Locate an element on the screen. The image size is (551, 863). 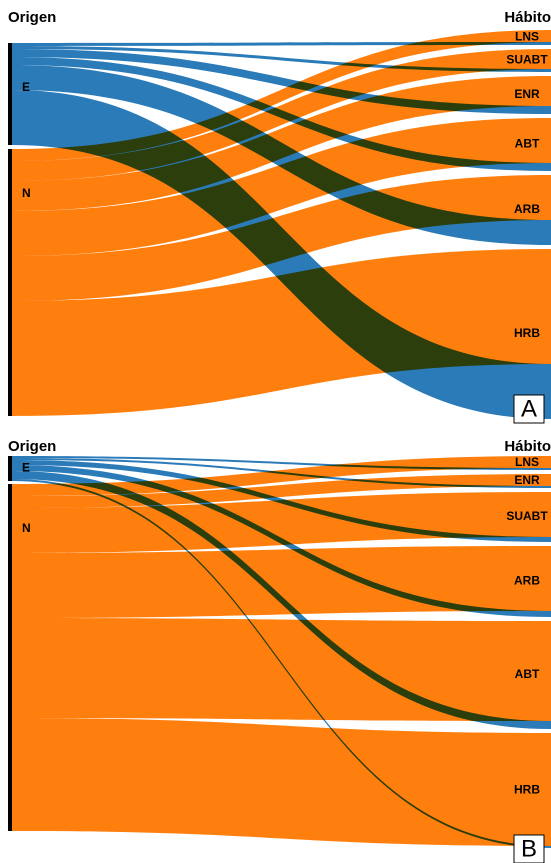
panel-label: A is located at coordinates (529, 408).